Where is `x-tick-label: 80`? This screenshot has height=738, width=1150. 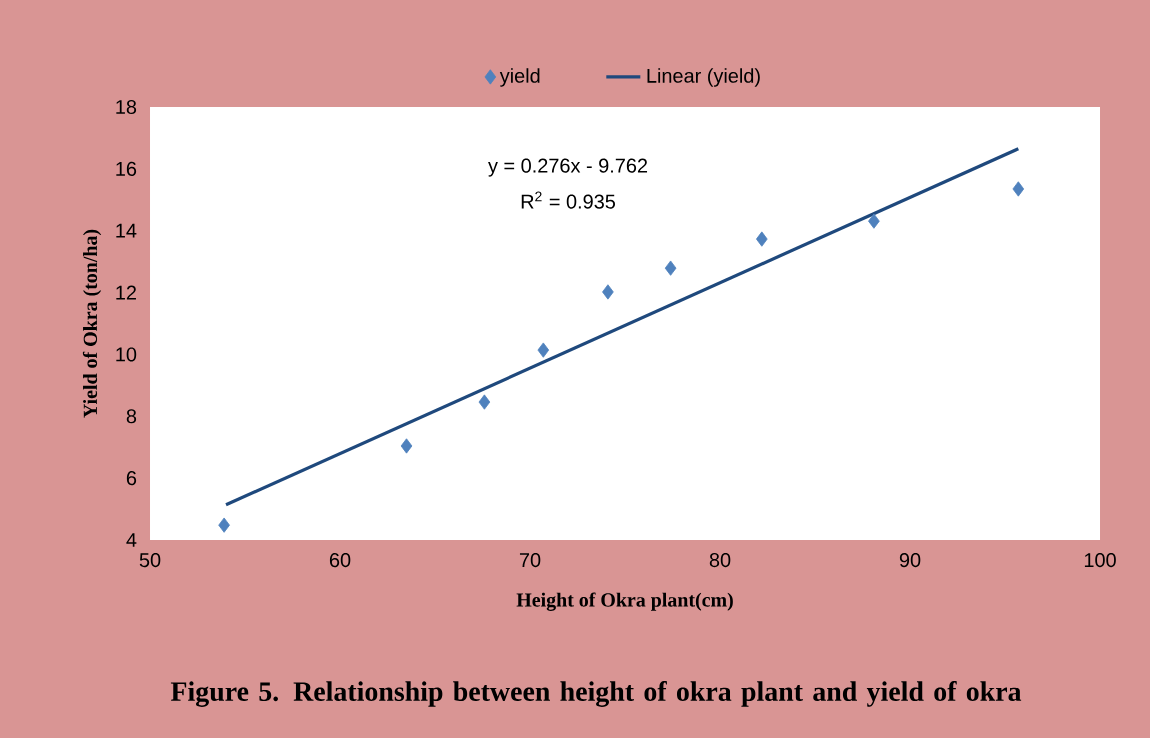
x-tick-label: 80 is located at coordinates (720, 560).